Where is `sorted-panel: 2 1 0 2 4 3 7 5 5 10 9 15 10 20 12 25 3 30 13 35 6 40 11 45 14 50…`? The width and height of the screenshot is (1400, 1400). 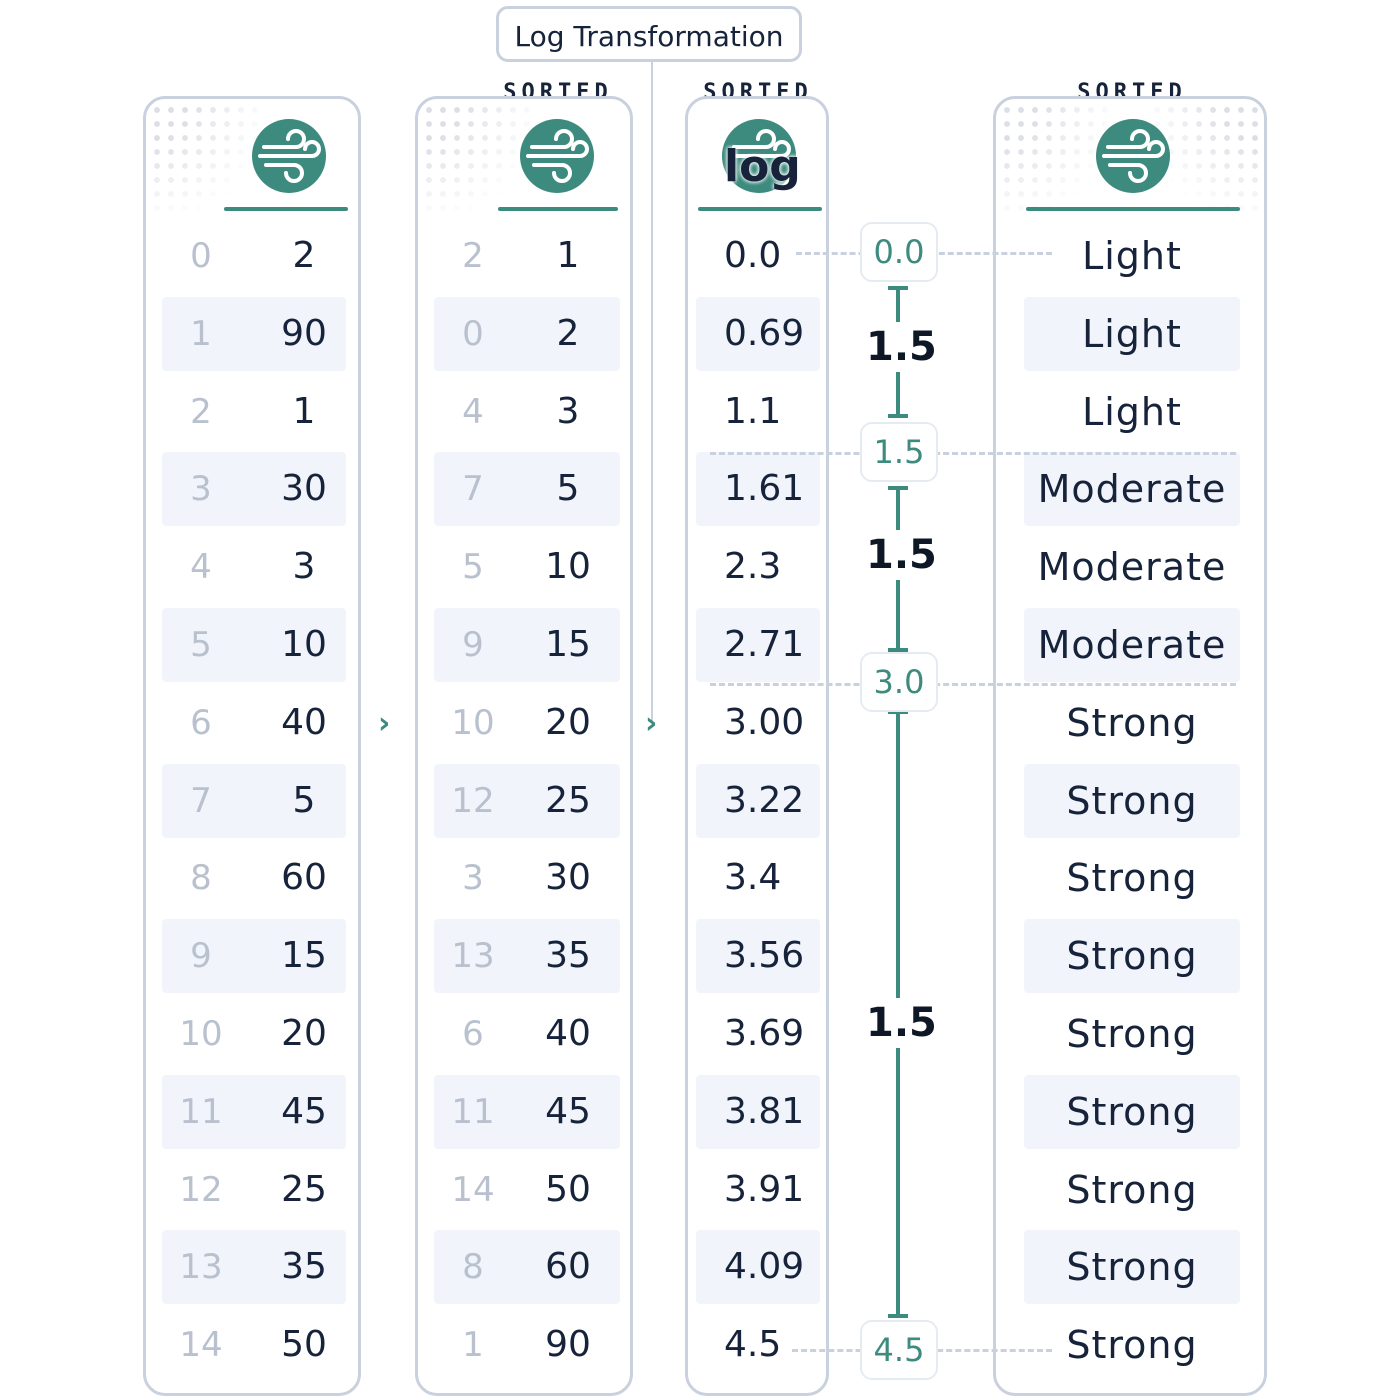 sorted-panel: 2 1 0 2 4 3 7 5 5 10 9 15 10 20 12 25 3 30 13 35 6 40 11 45 14 50… is located at coordinates (524, 746).